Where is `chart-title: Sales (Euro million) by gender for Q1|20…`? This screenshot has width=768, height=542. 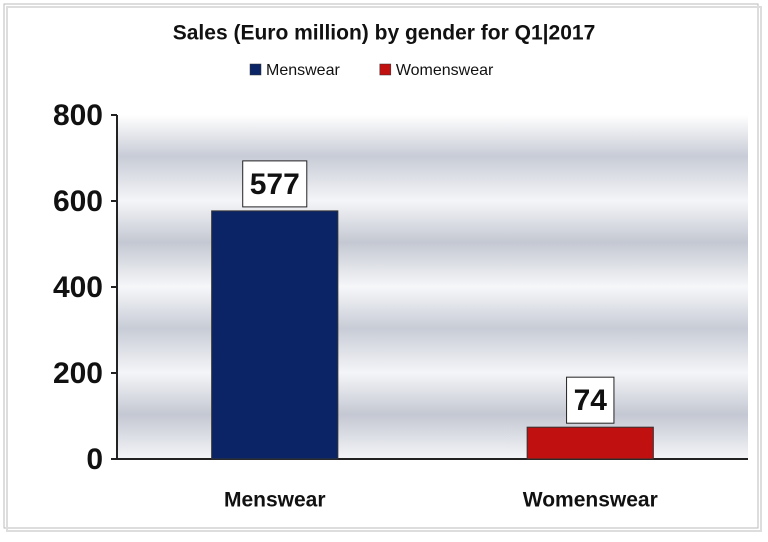
chart-title: Sales (Euro million) by gender for Q1|20… is located at coordinates (384, 33).